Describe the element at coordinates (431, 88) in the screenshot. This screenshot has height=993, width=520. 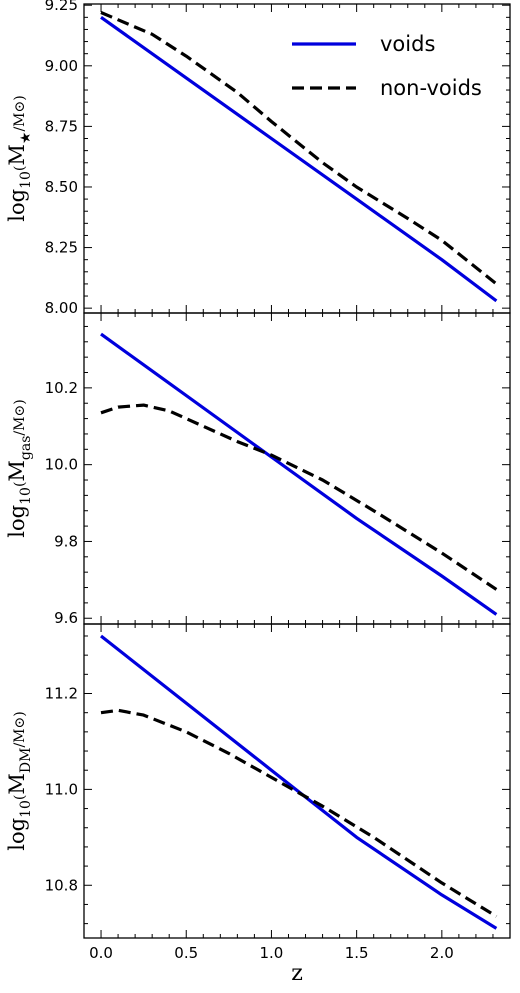
I see `legend-label: non-voids` at that location.